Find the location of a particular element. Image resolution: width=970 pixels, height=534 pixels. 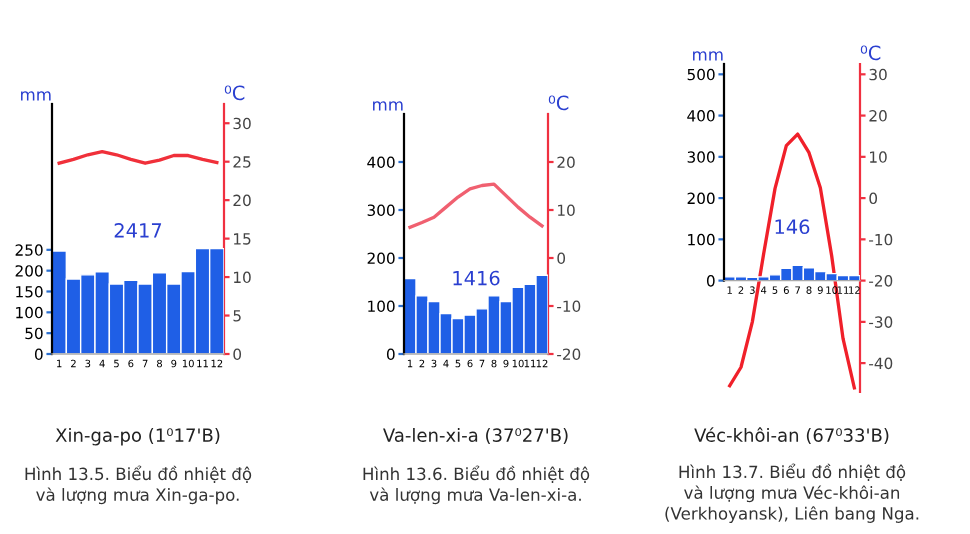

annotation: 2417 is located at coordinates (138, 230).